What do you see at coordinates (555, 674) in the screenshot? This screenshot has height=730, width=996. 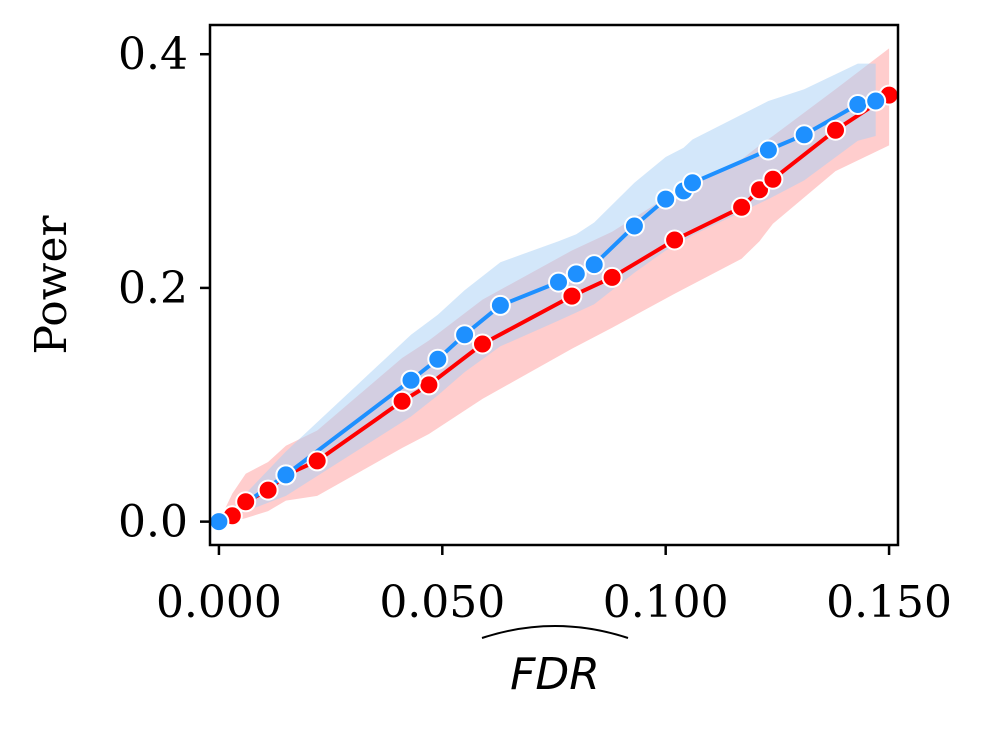 I see `x-axis-label-text: FDR` at bounding box center [555, 674].